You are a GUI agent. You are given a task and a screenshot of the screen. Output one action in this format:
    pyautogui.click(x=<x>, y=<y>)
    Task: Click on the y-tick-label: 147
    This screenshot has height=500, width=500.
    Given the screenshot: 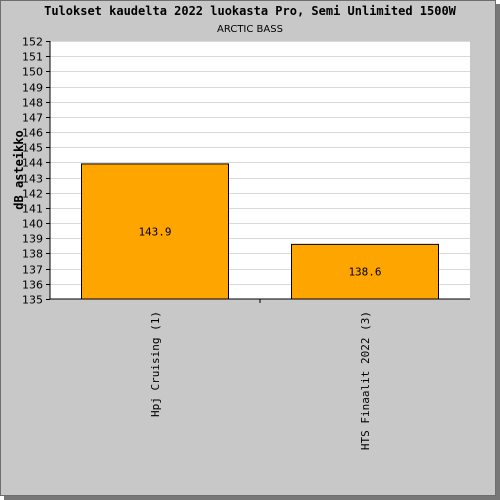 What is the action you would take?
    pyautogui.click(x=32, y=118)
    